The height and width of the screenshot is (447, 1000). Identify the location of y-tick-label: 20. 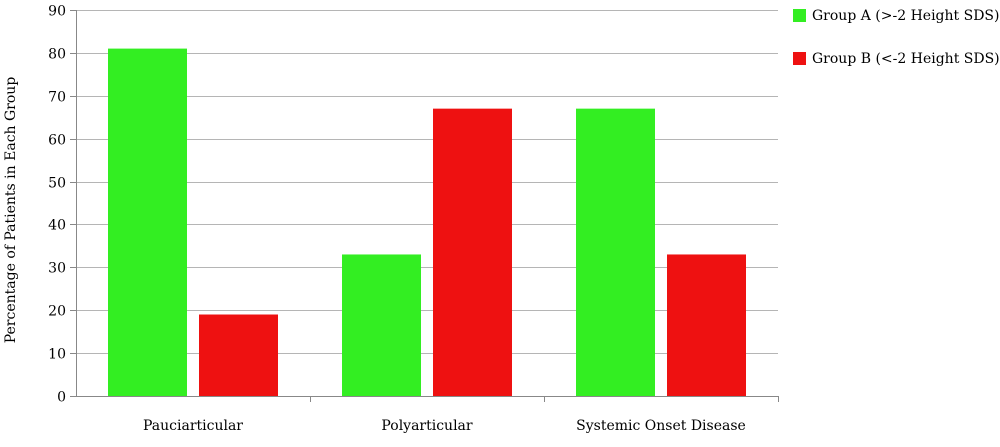
(57, 312).